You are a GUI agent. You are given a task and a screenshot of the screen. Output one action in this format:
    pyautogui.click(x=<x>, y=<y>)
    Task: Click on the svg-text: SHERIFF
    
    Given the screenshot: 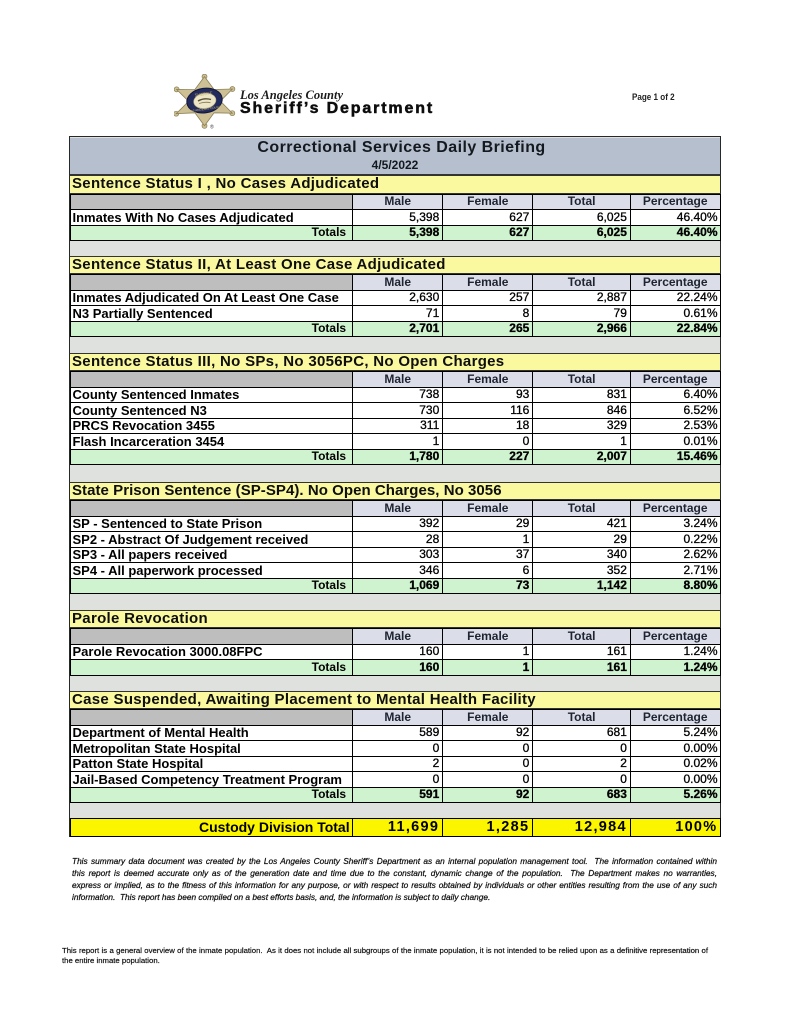 What is the action you would take?
    pyautogui.click(x=203, y=94)
    